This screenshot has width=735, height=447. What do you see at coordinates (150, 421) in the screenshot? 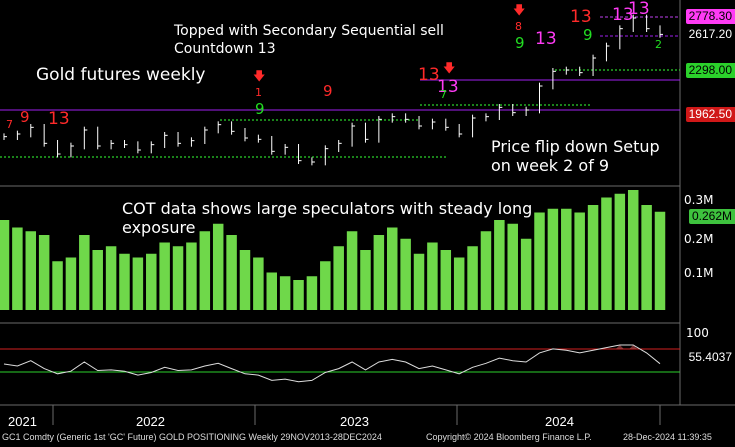
I see `year-label-2022: 2022` at bounding box center [150, 421].